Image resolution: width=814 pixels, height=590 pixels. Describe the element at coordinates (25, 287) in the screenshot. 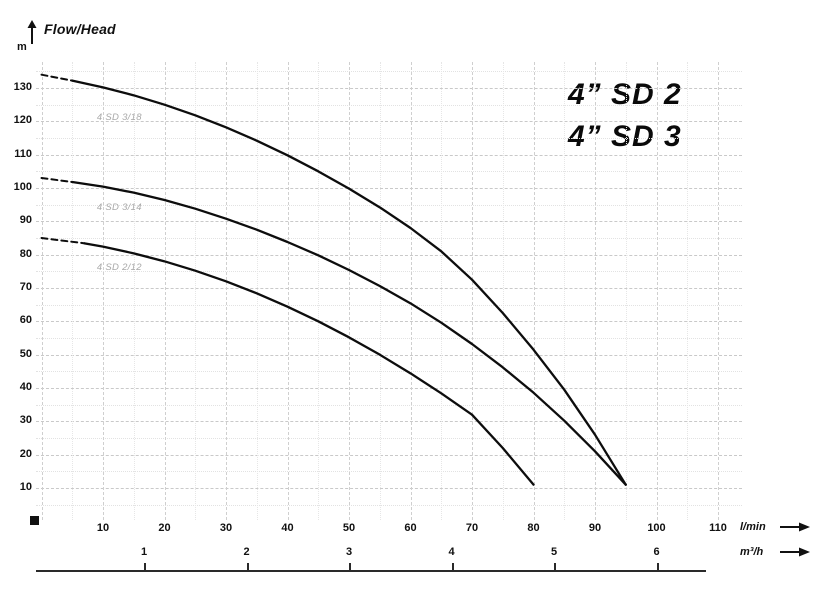

I see `y-tick-label: 70` at that location.